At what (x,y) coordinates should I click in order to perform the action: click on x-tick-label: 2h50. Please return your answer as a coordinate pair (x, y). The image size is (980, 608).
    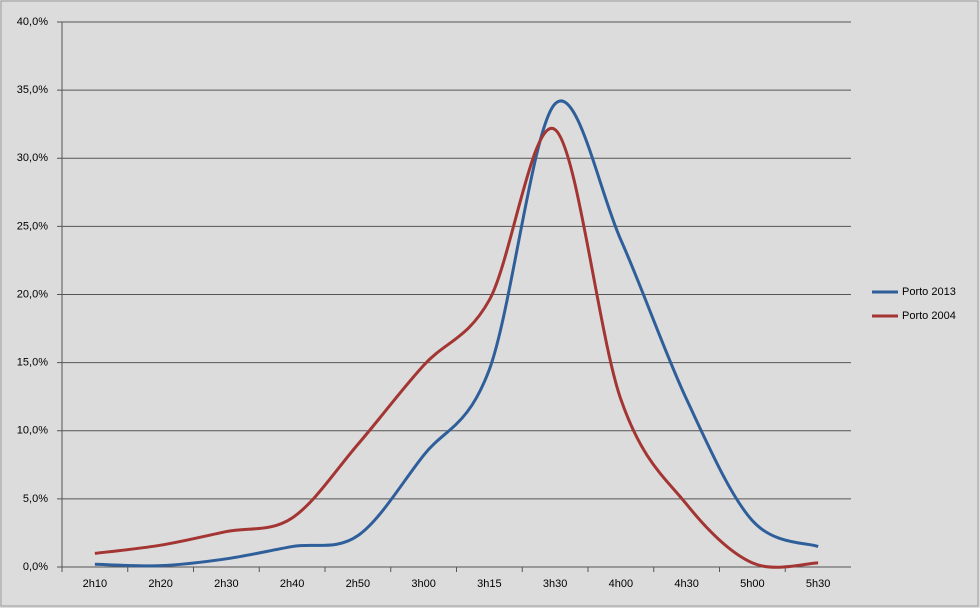
    Looking at the image, I should click on (358, 584).